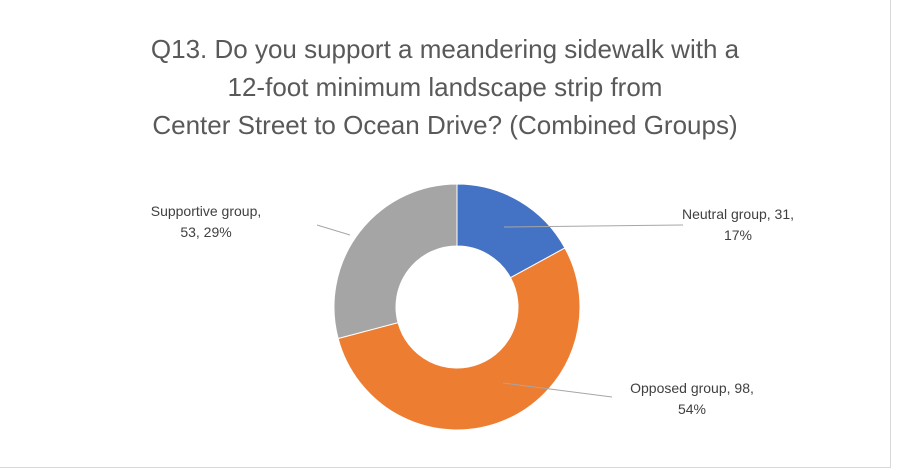  I want to click on data-label-line: Neutral group, 31,, so click(738, 214).